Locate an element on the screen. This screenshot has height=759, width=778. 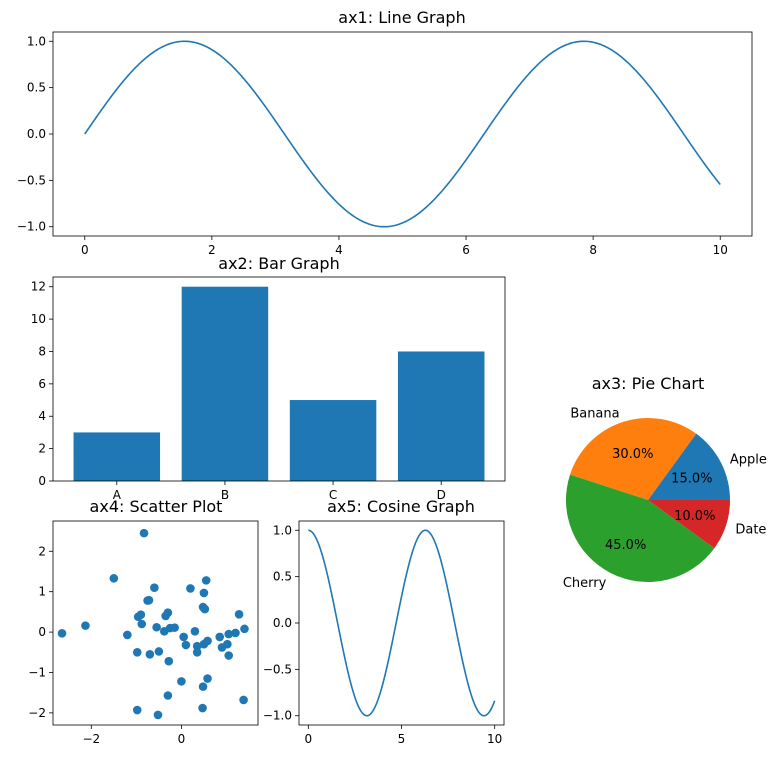
ax2-bar-a is located at coordinates (117, 456).